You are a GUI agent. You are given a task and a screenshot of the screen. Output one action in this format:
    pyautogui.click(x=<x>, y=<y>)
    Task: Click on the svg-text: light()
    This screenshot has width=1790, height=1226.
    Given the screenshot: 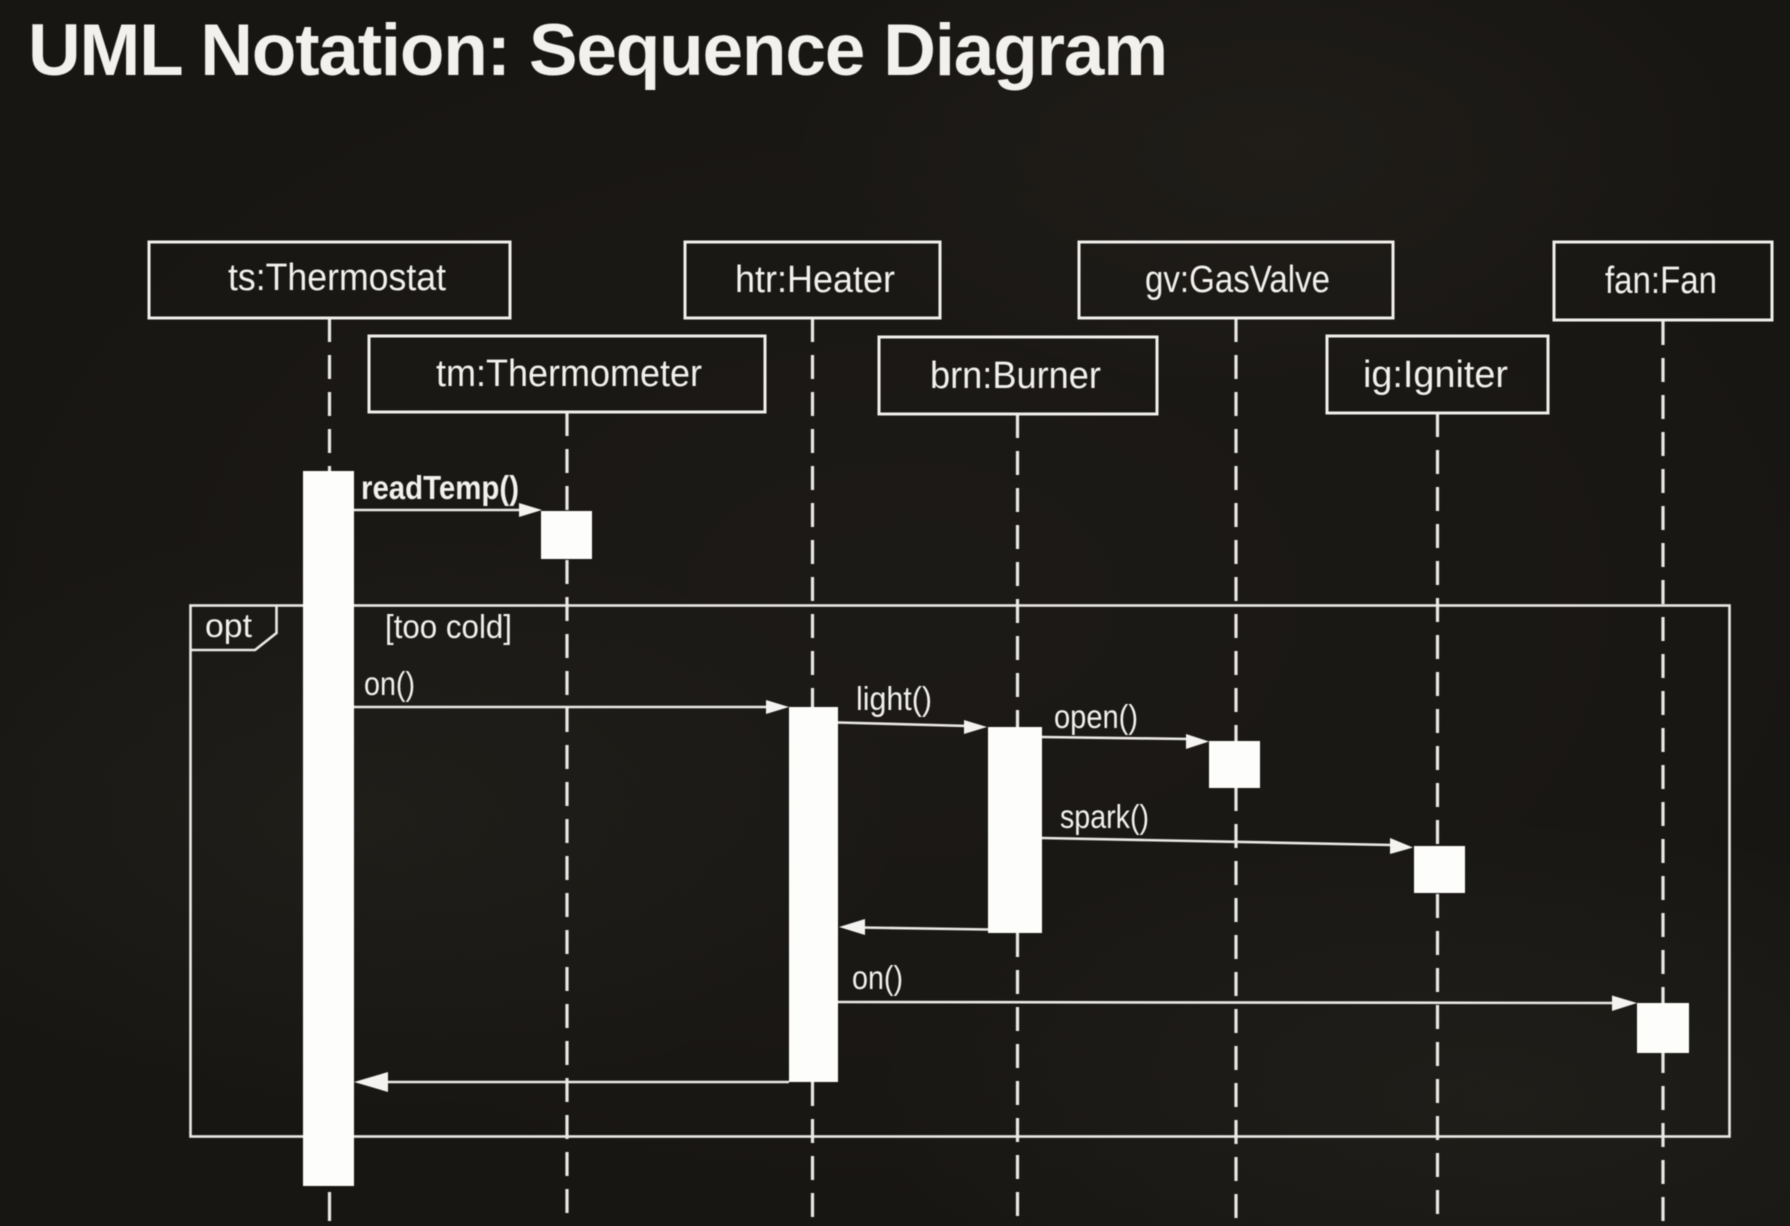 What is the action you would take?
    pyautogui.click(x=894, y=698)
    